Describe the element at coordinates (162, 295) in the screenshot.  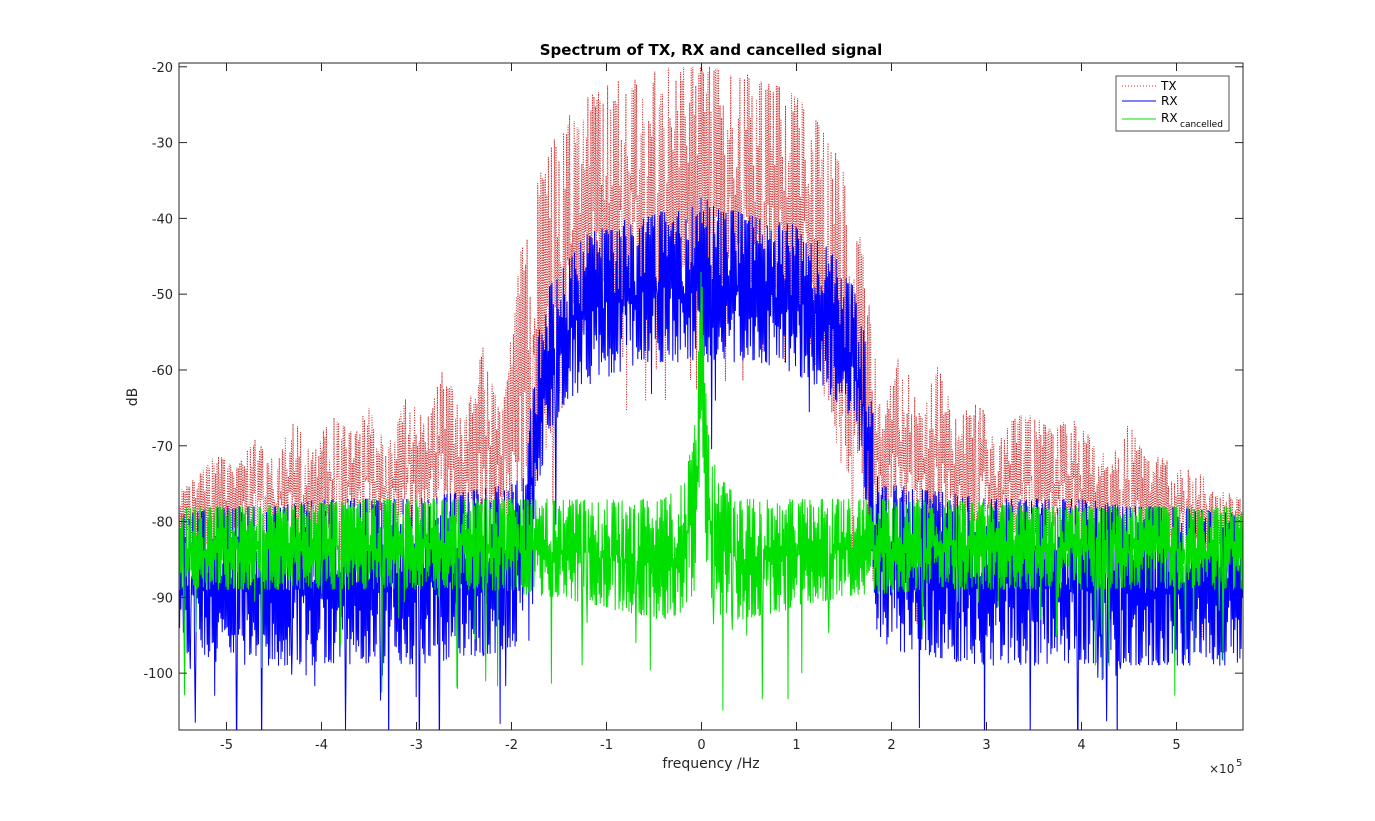
I see `y-tick-label: -50` at that location.